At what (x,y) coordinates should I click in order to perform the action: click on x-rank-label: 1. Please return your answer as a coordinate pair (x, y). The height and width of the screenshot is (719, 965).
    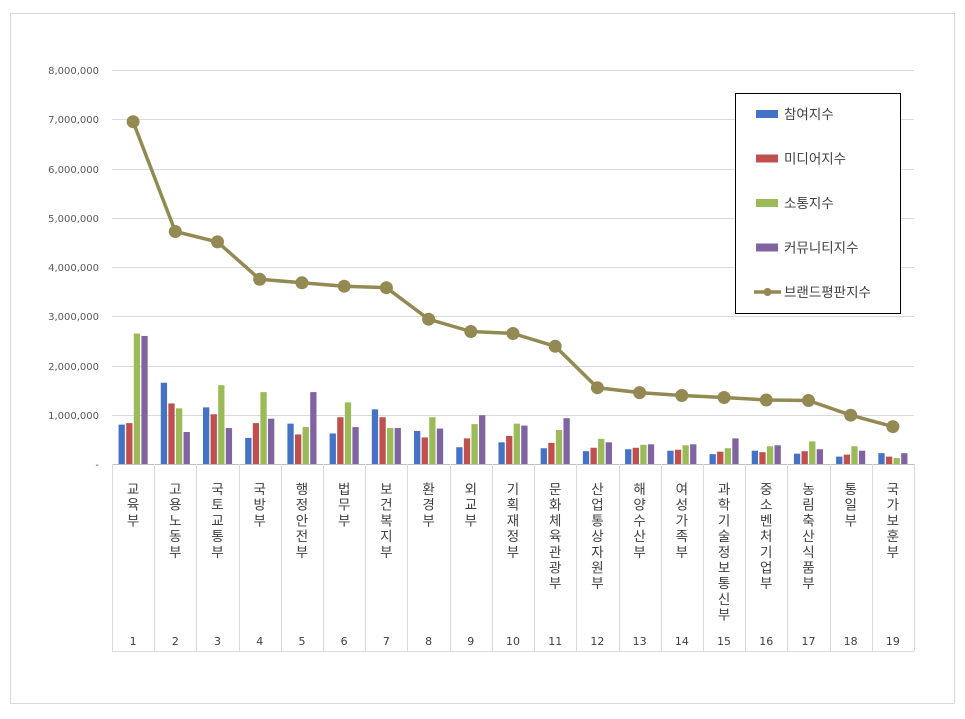
    Looking at the image, I should click on (133, 641).